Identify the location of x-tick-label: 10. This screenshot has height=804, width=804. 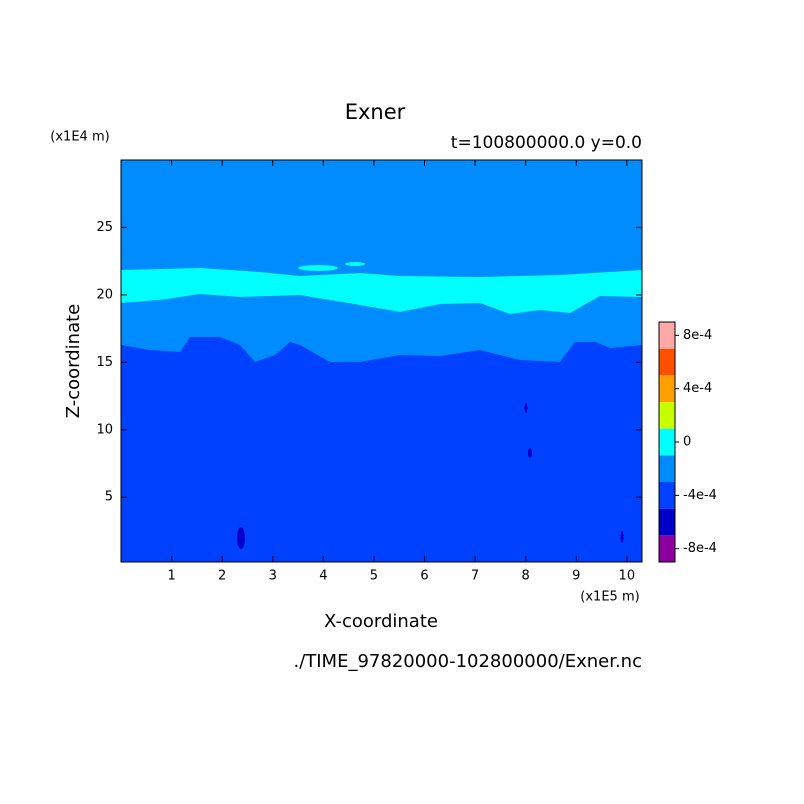
(627, 576).